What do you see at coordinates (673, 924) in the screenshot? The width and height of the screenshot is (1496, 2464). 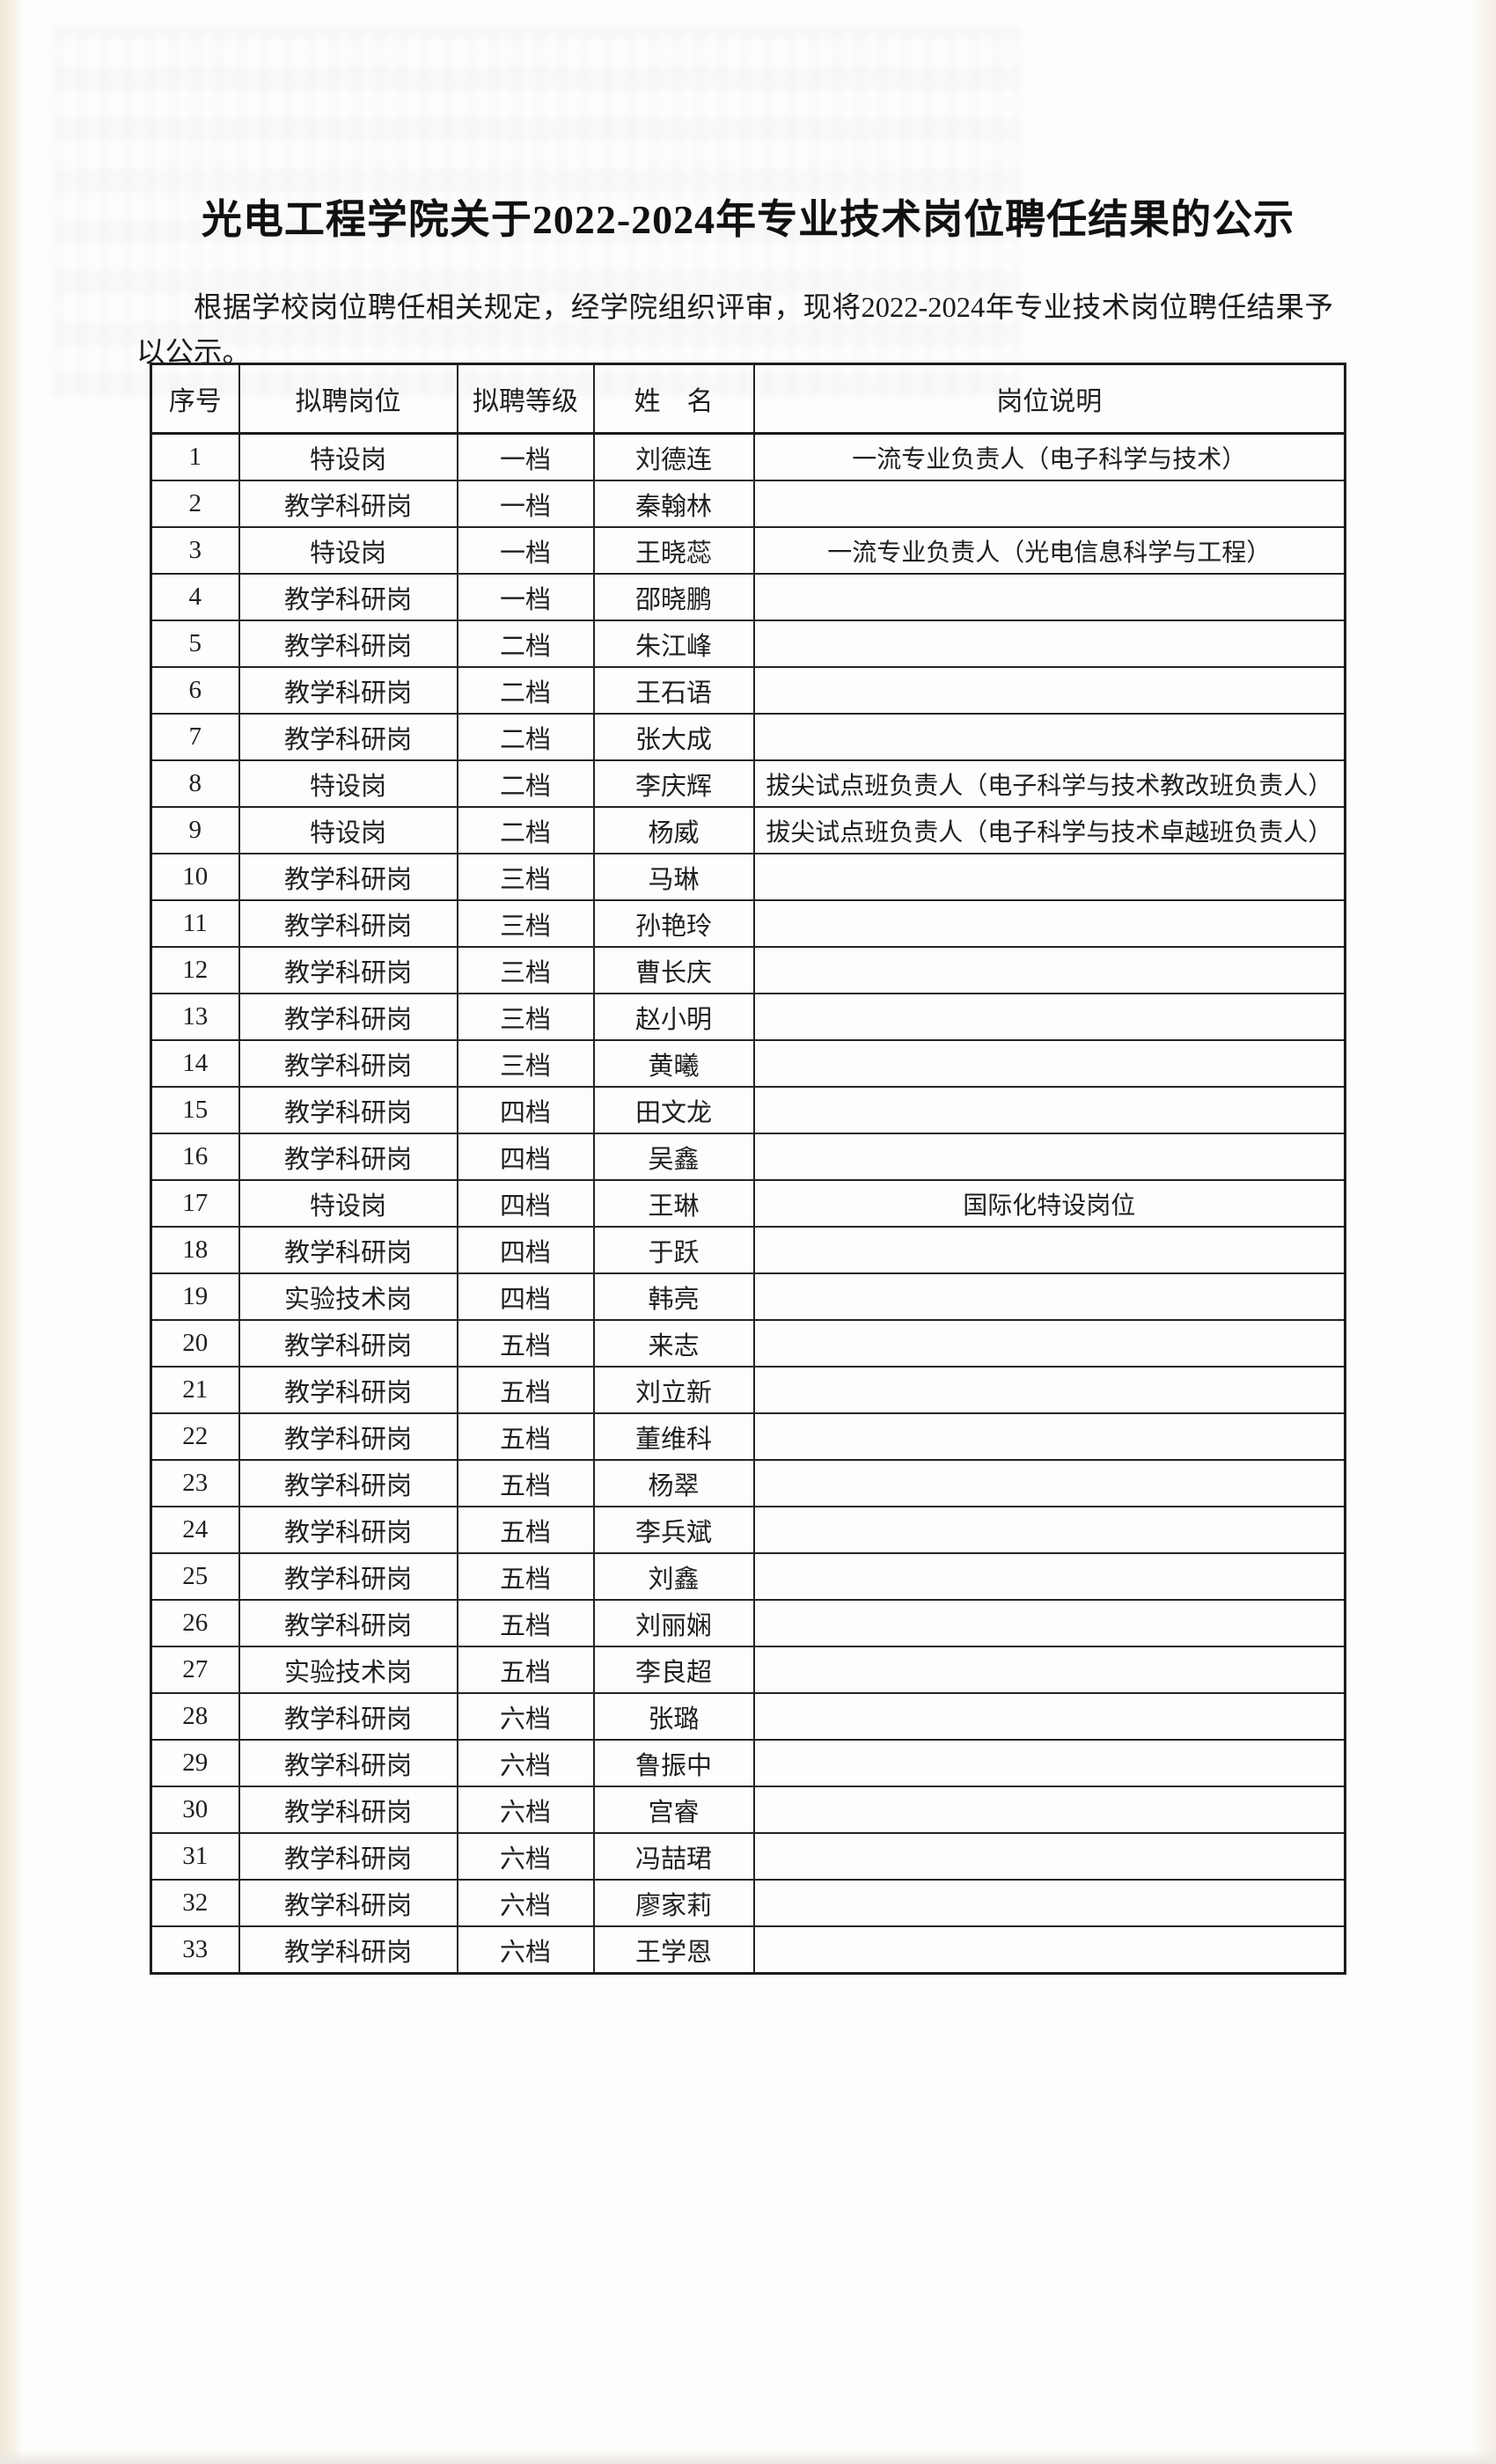 I see `cell-name: 孙艳玲` at bounding box center [673, 924].